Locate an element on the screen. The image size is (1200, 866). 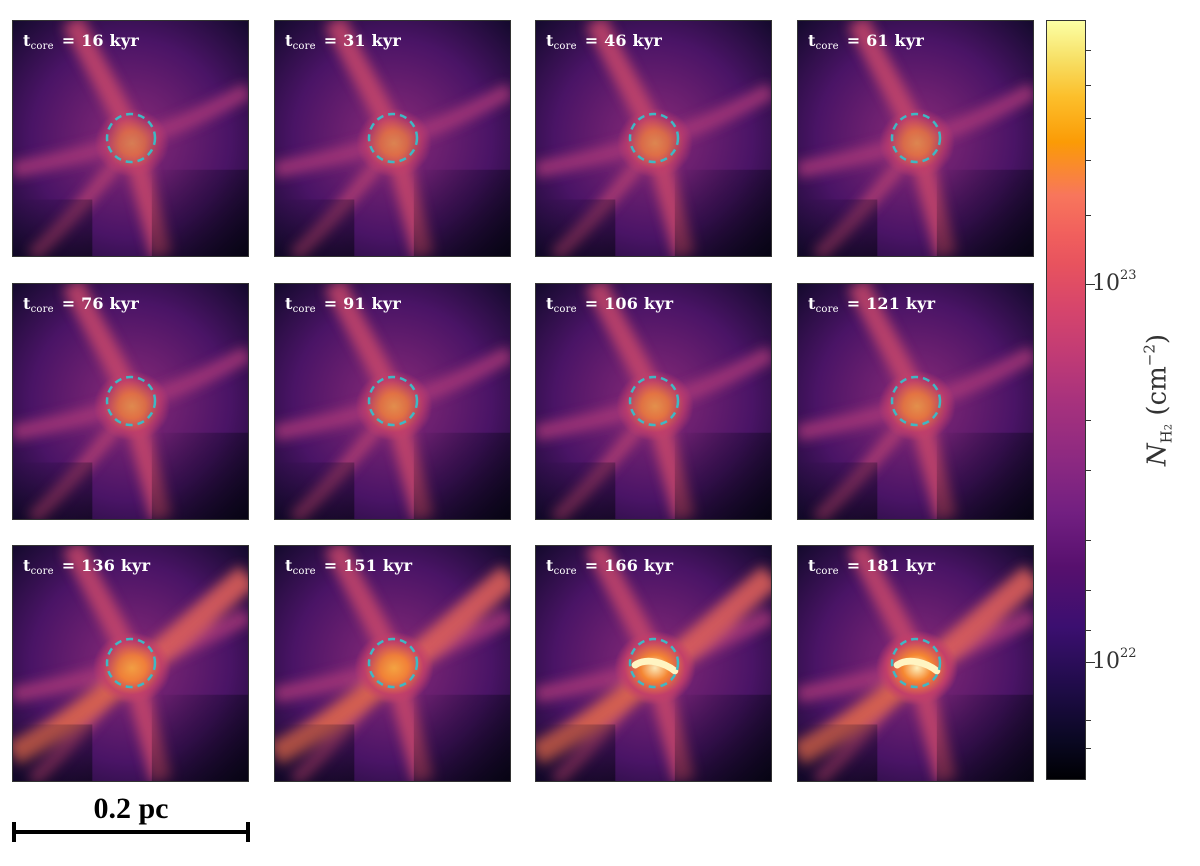
panel-time-label: tcore = 91 kyr is located at coordinates (343, 304).